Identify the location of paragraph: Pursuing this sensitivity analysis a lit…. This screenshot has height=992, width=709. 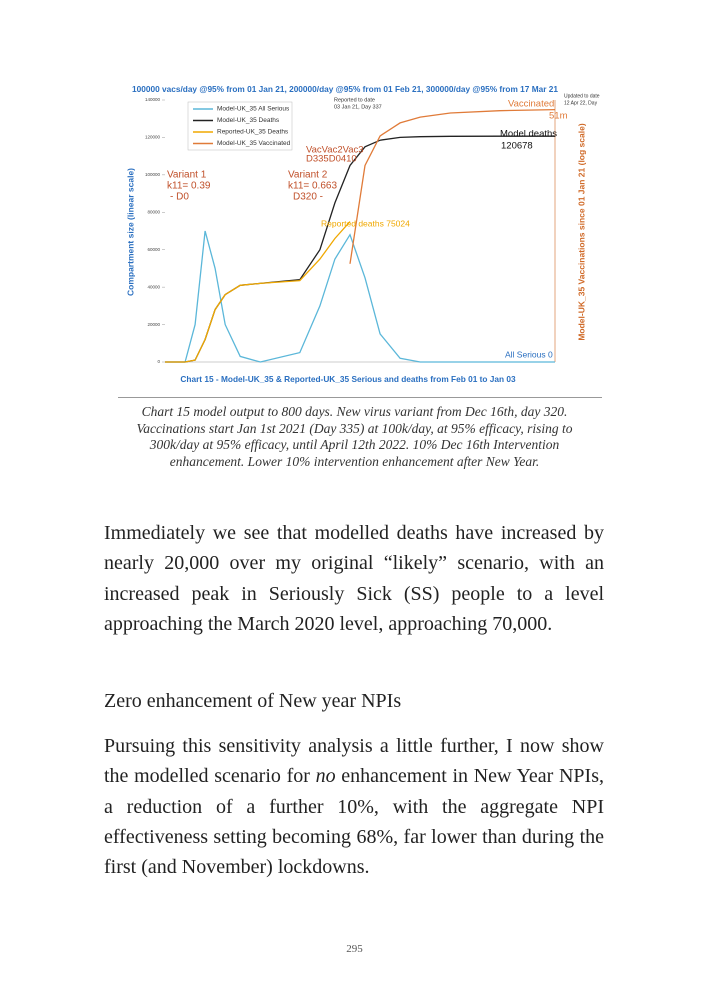
(354, 806).